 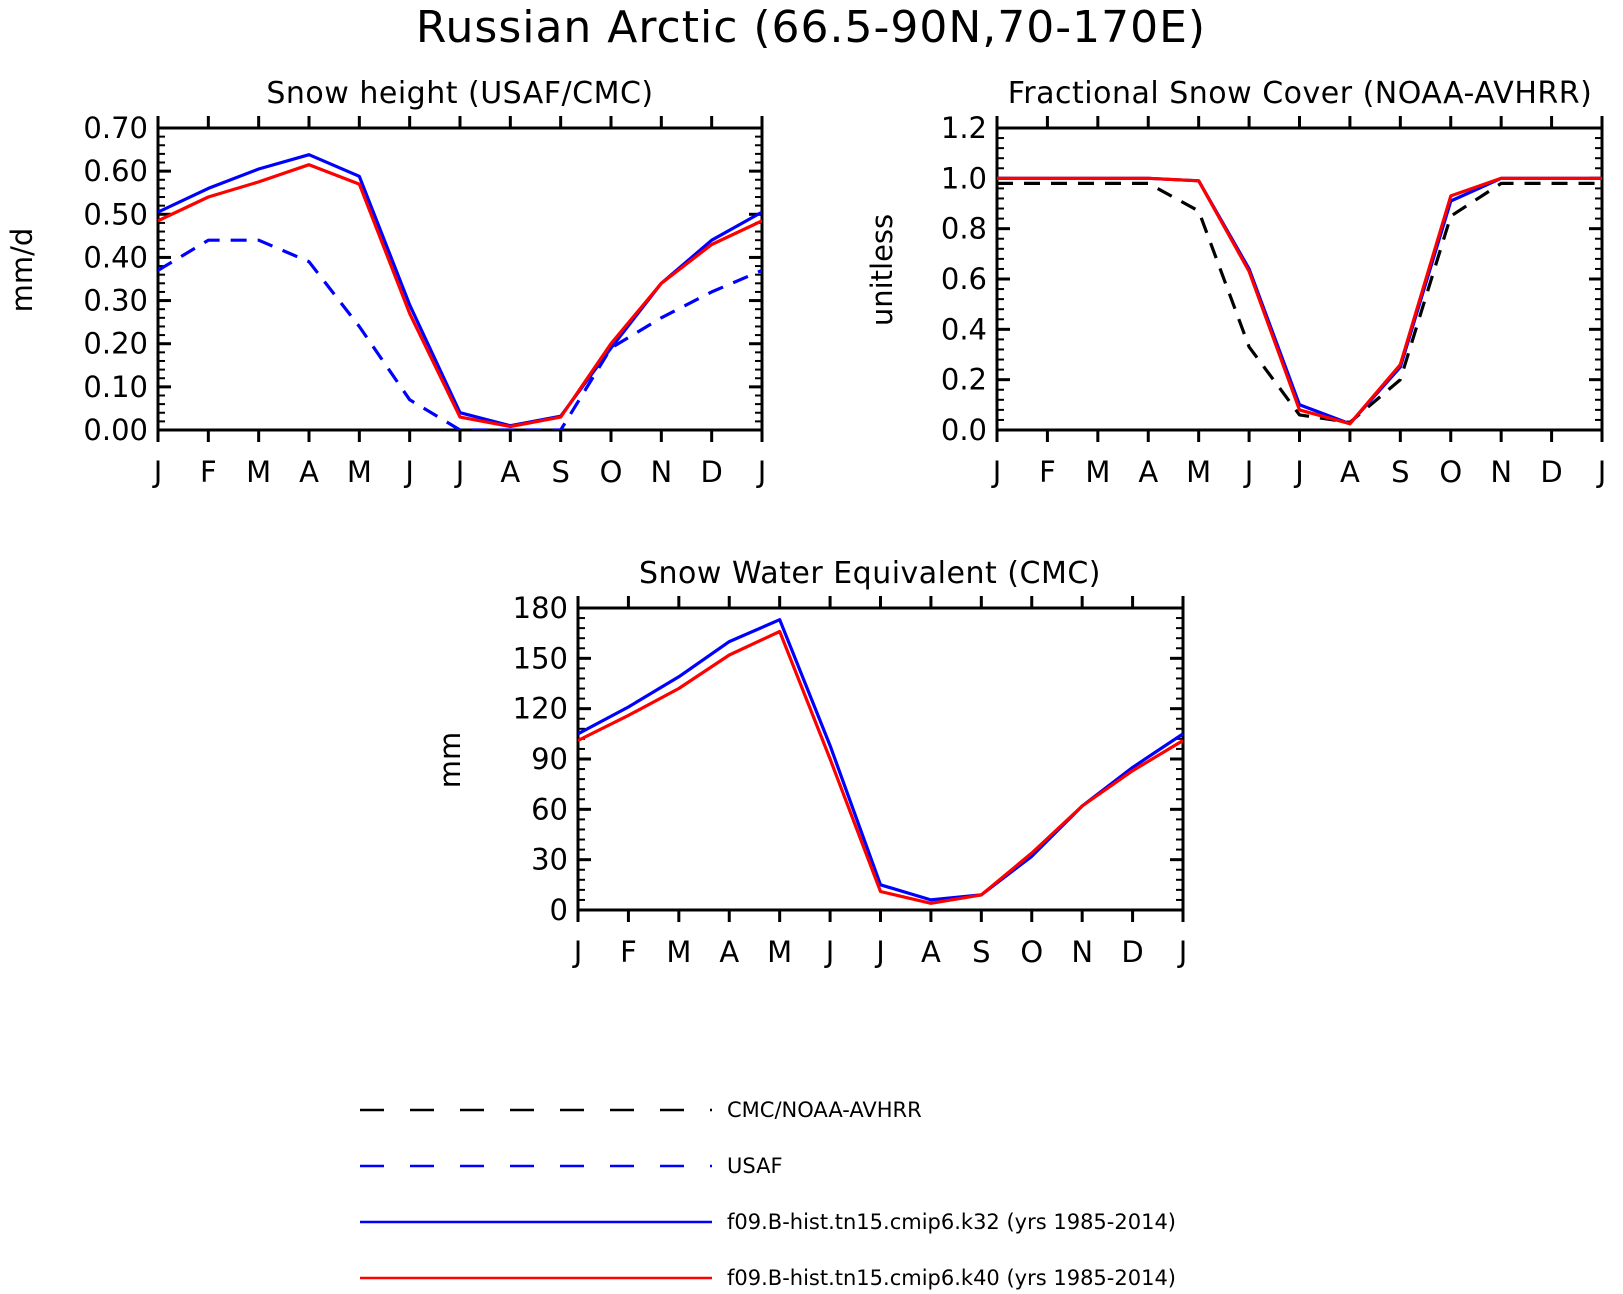 I want to click on y-tick-label: 0.50, so click(x=115, y=214).